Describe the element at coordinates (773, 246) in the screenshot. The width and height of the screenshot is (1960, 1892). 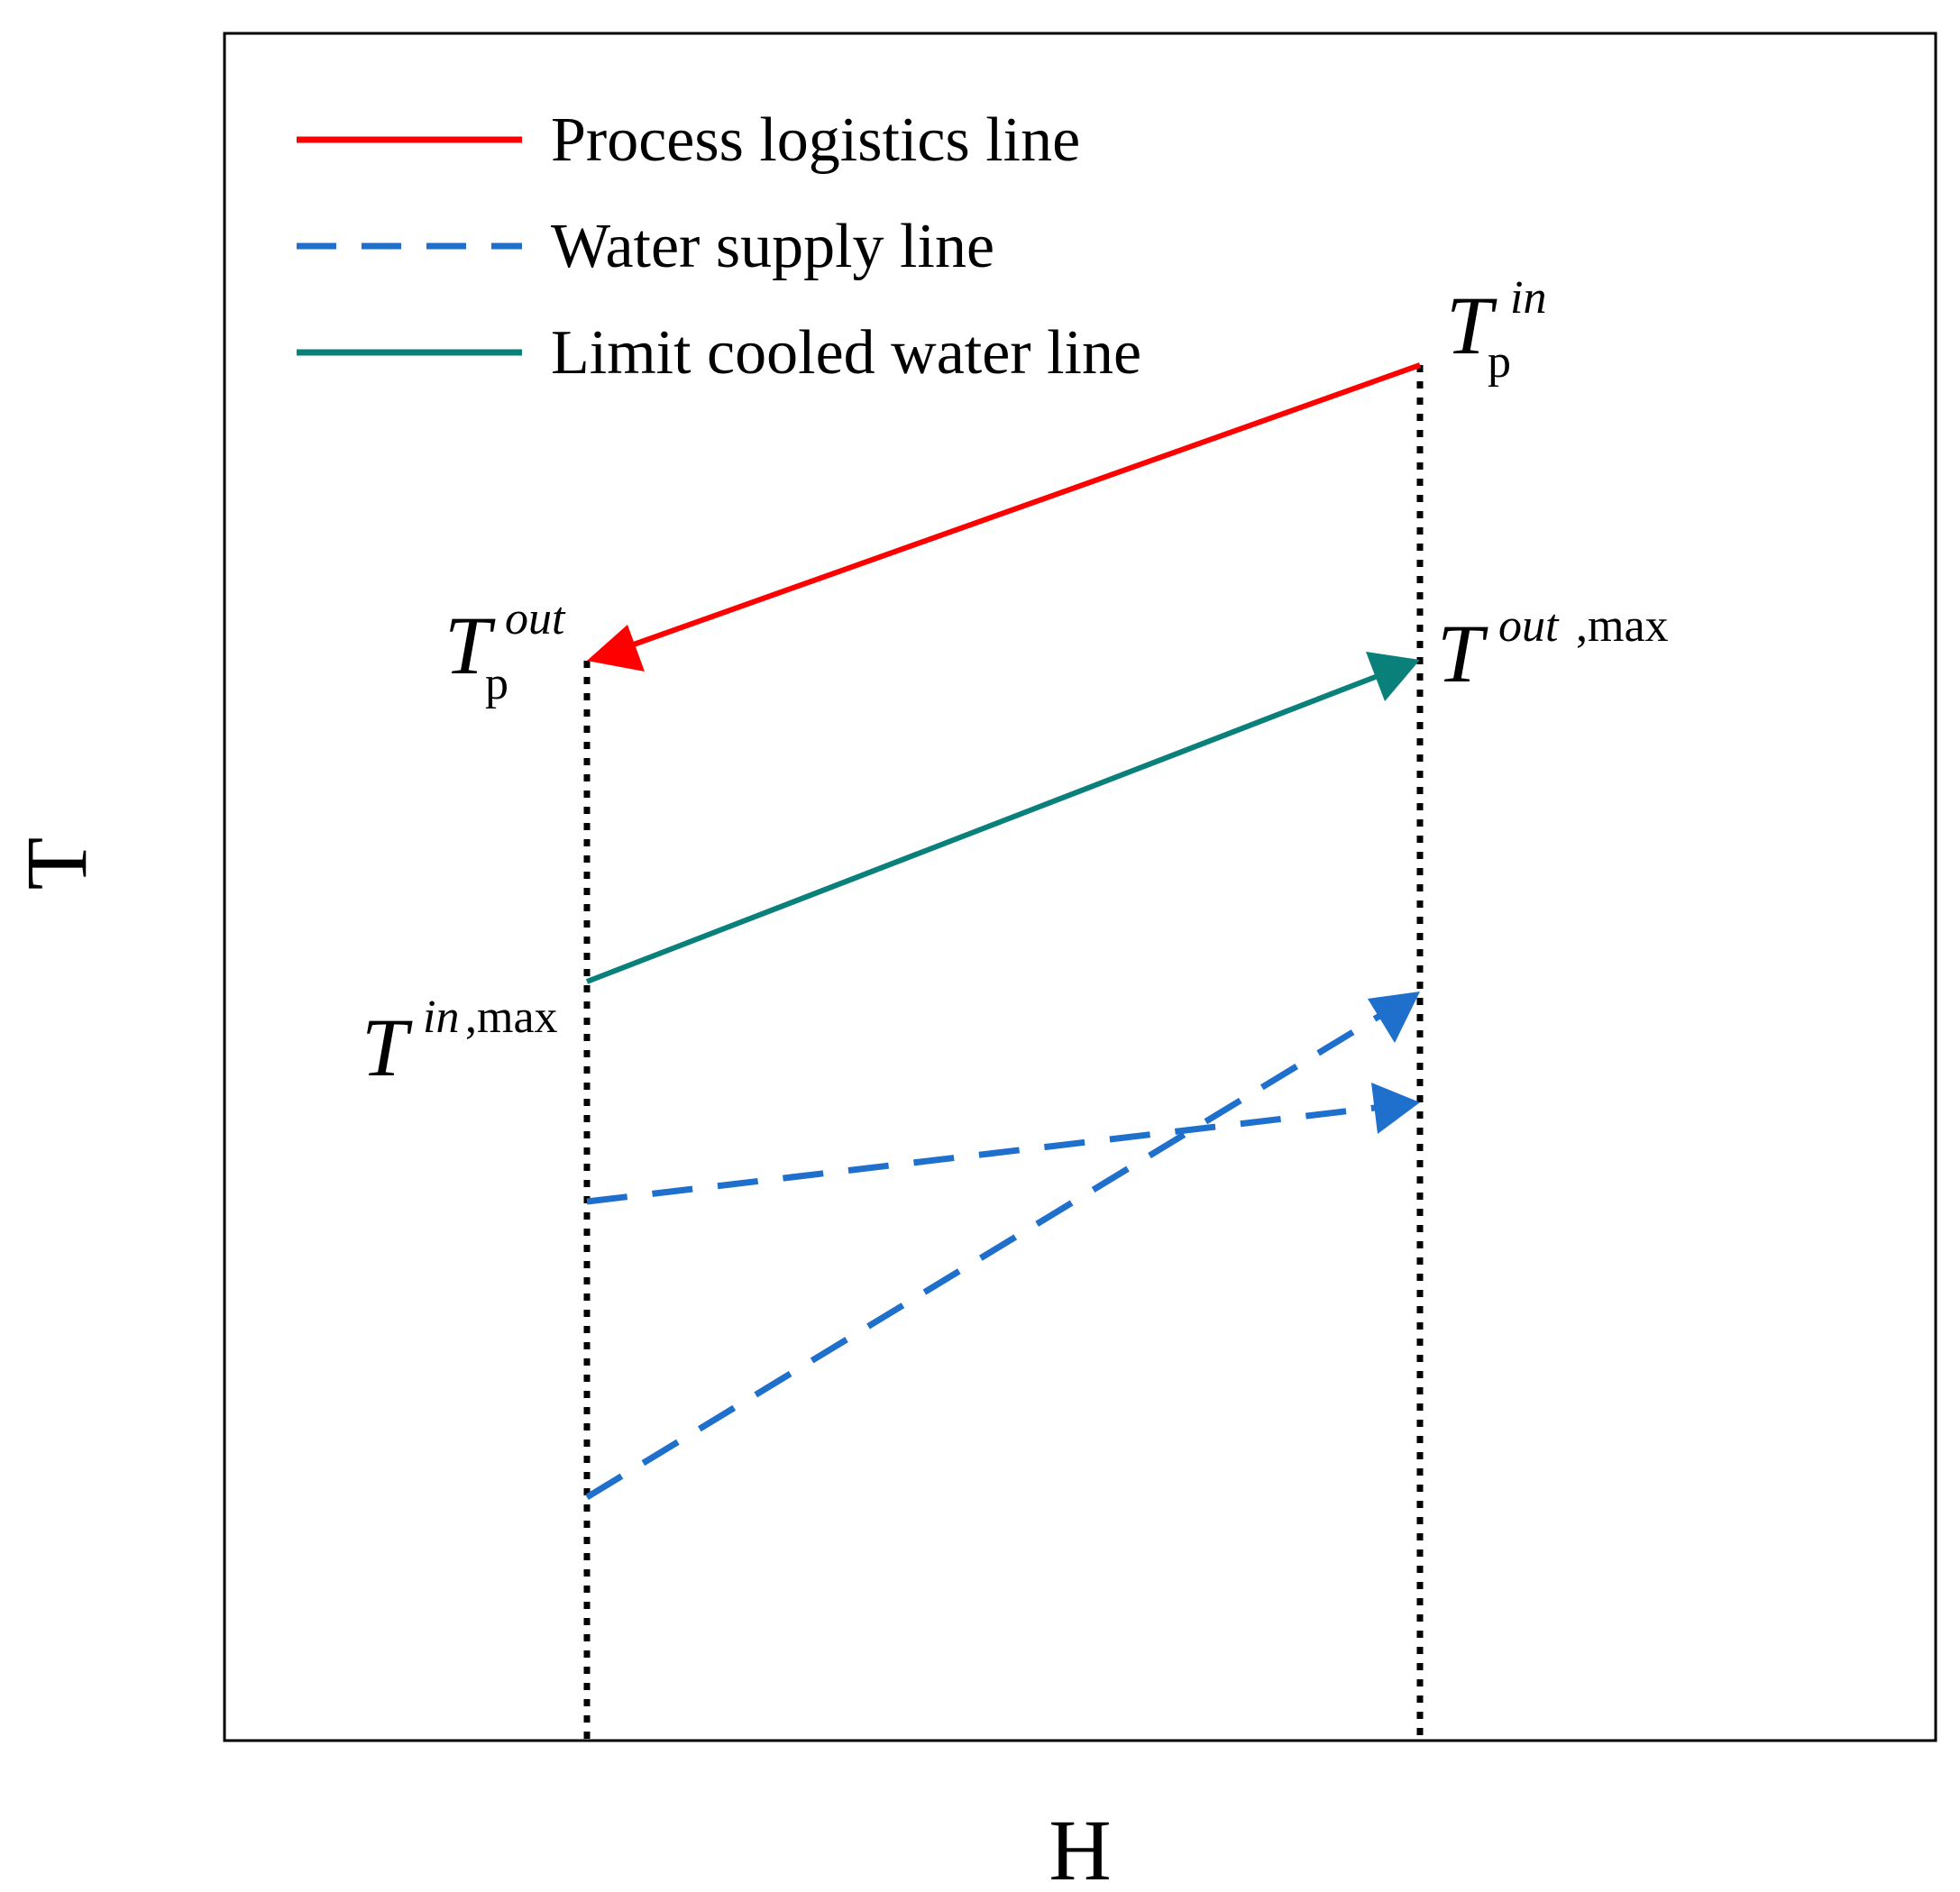
I see `legend-label-water: Water supply line` at that location.